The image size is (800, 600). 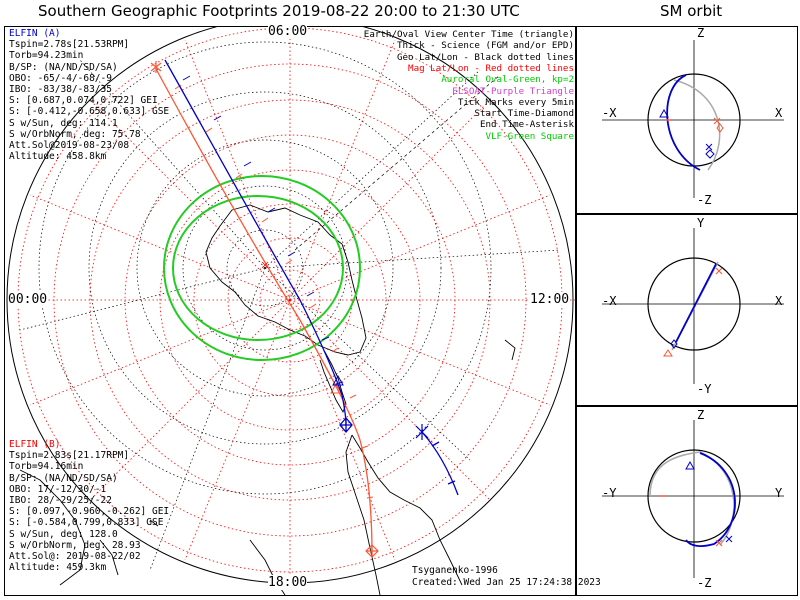 I want to click on islands-coast, so click(x=332, y=433).